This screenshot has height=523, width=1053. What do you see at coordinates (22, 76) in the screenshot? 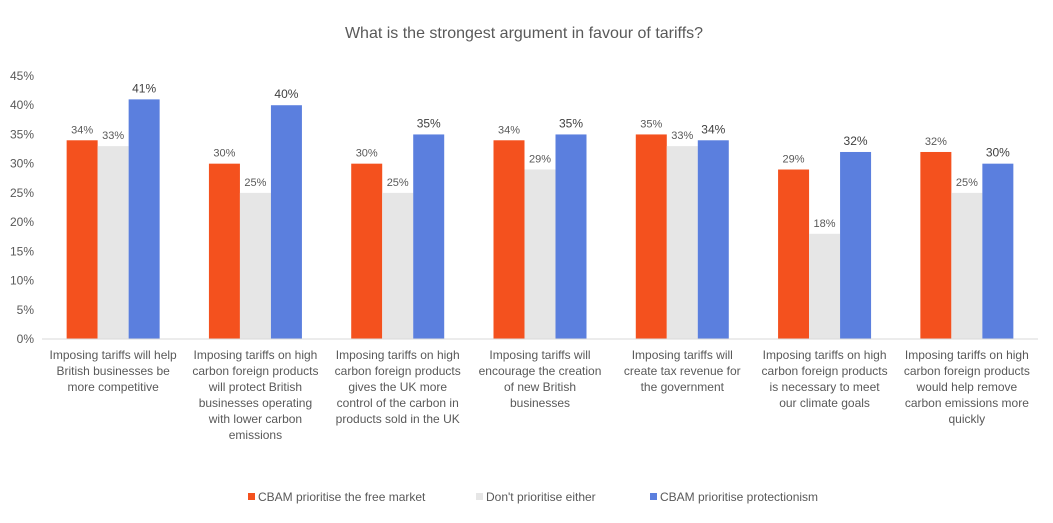
I see `y-tick-label: 45%` at bounding box center [22, 76].